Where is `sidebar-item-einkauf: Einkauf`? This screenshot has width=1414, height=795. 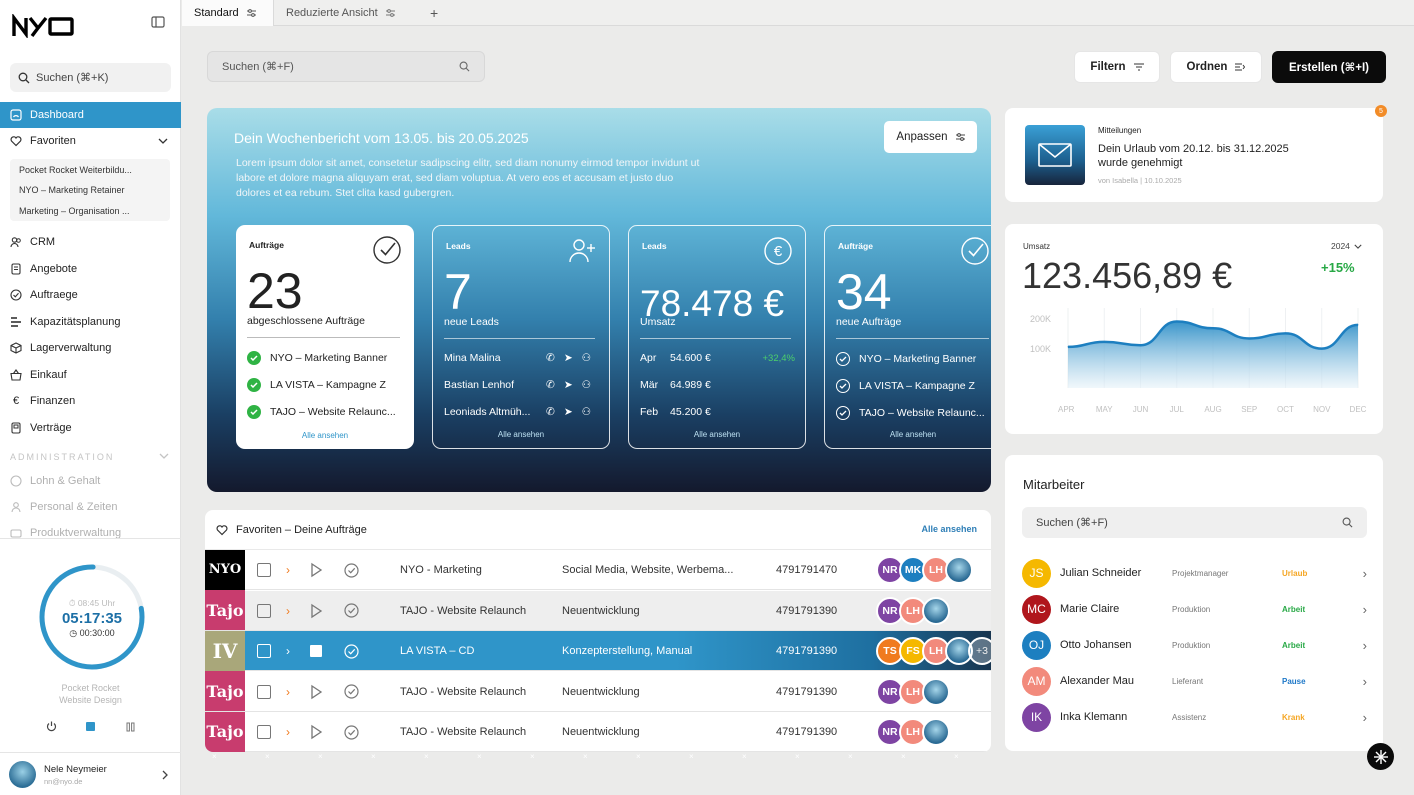 sidebar-item-einkauf: Einkauf is located at coordinates (90, 375).